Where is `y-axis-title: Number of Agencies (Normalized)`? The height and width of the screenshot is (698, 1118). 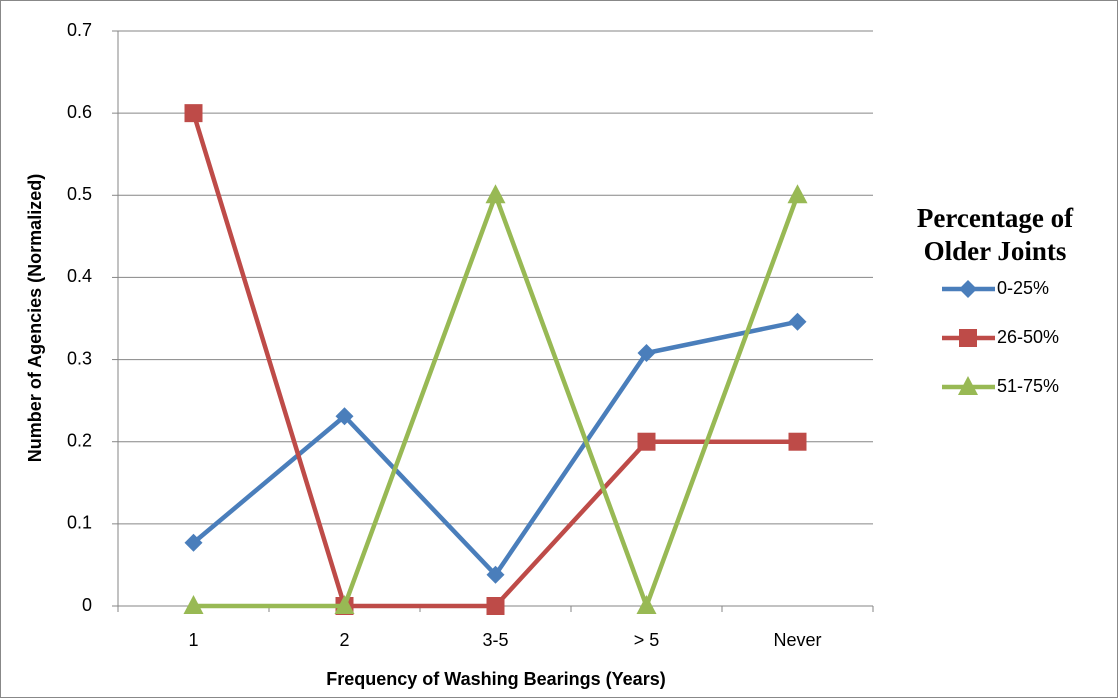
y-axis-title: Number of Agencies (Normalized) is located at coordinates (35, 318).